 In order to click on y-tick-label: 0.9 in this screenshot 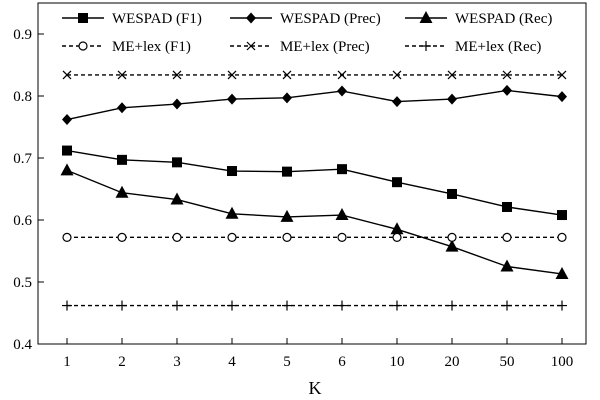, I will do `click(22, 35)`.